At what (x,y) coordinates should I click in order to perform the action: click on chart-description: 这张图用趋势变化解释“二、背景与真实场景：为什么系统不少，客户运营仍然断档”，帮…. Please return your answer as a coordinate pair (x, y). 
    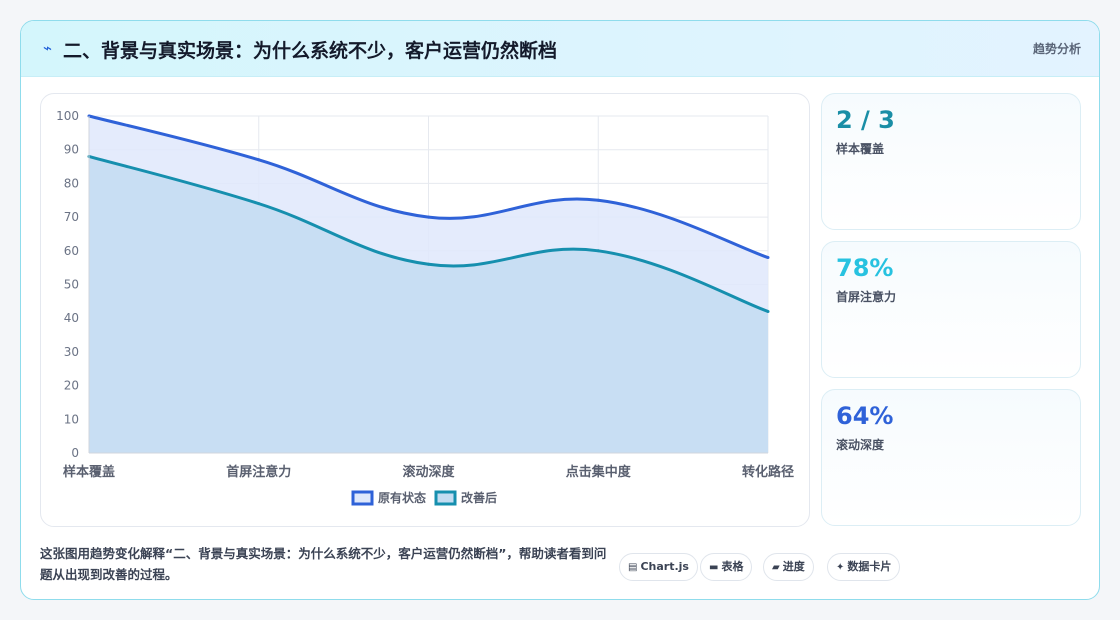
    Looking at the image, I should click on (323, 564).